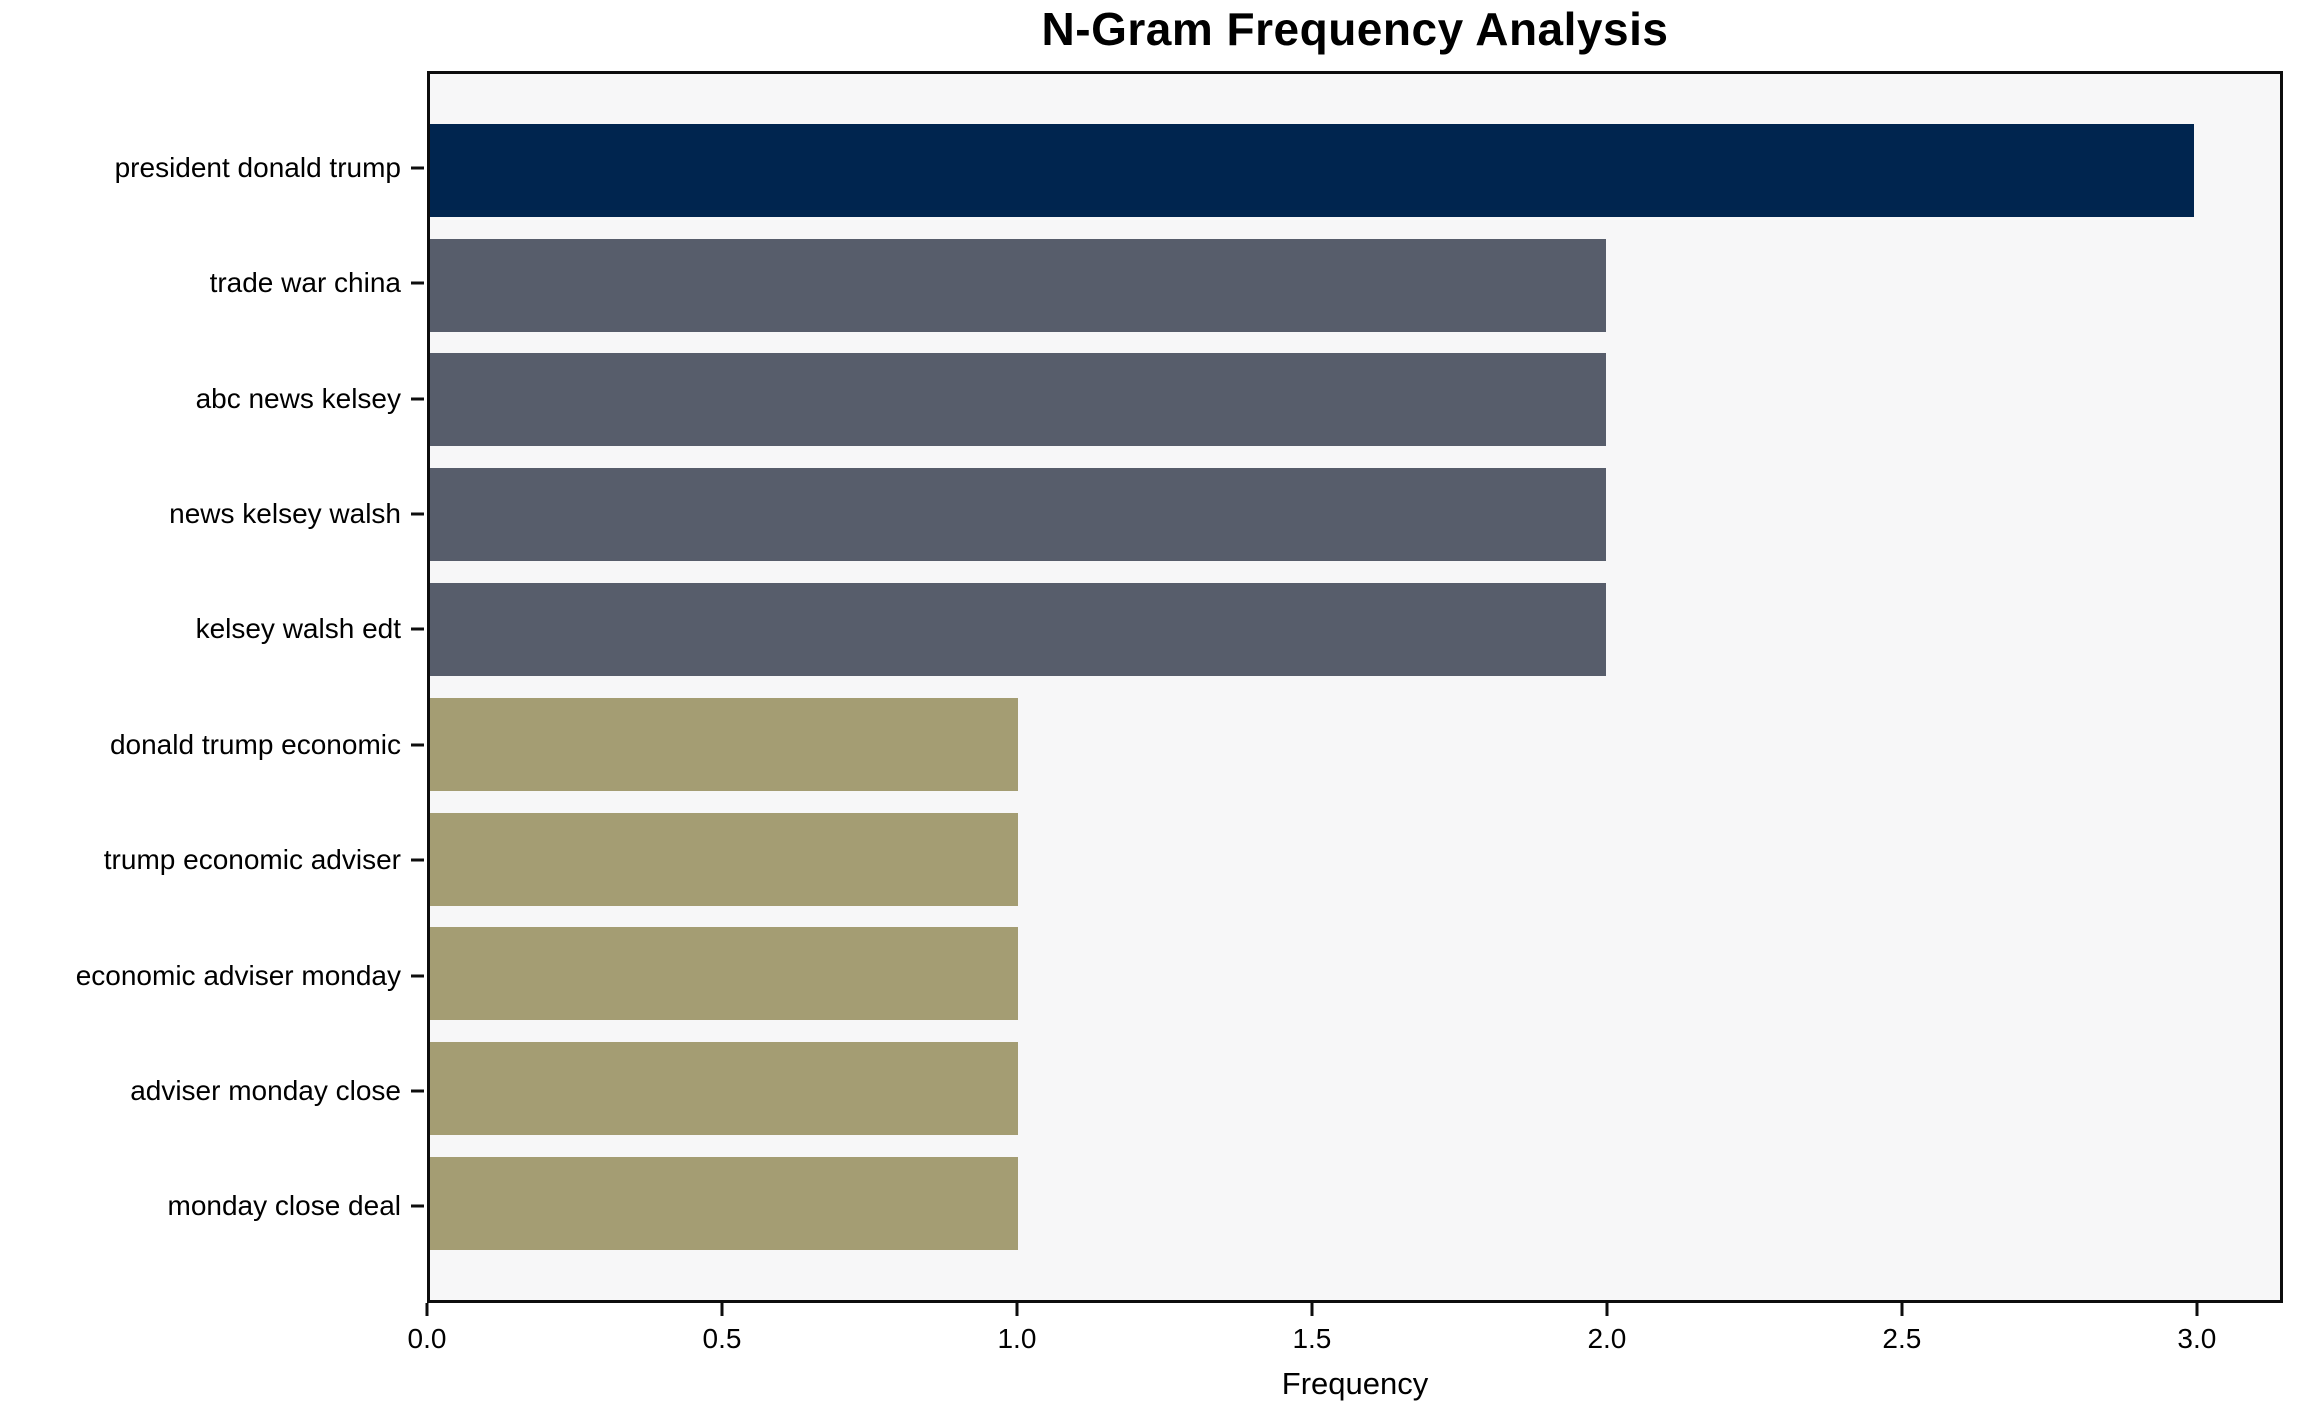  I want to click on y-axis-tick-label: economic adviser monday, so click(238, 975).